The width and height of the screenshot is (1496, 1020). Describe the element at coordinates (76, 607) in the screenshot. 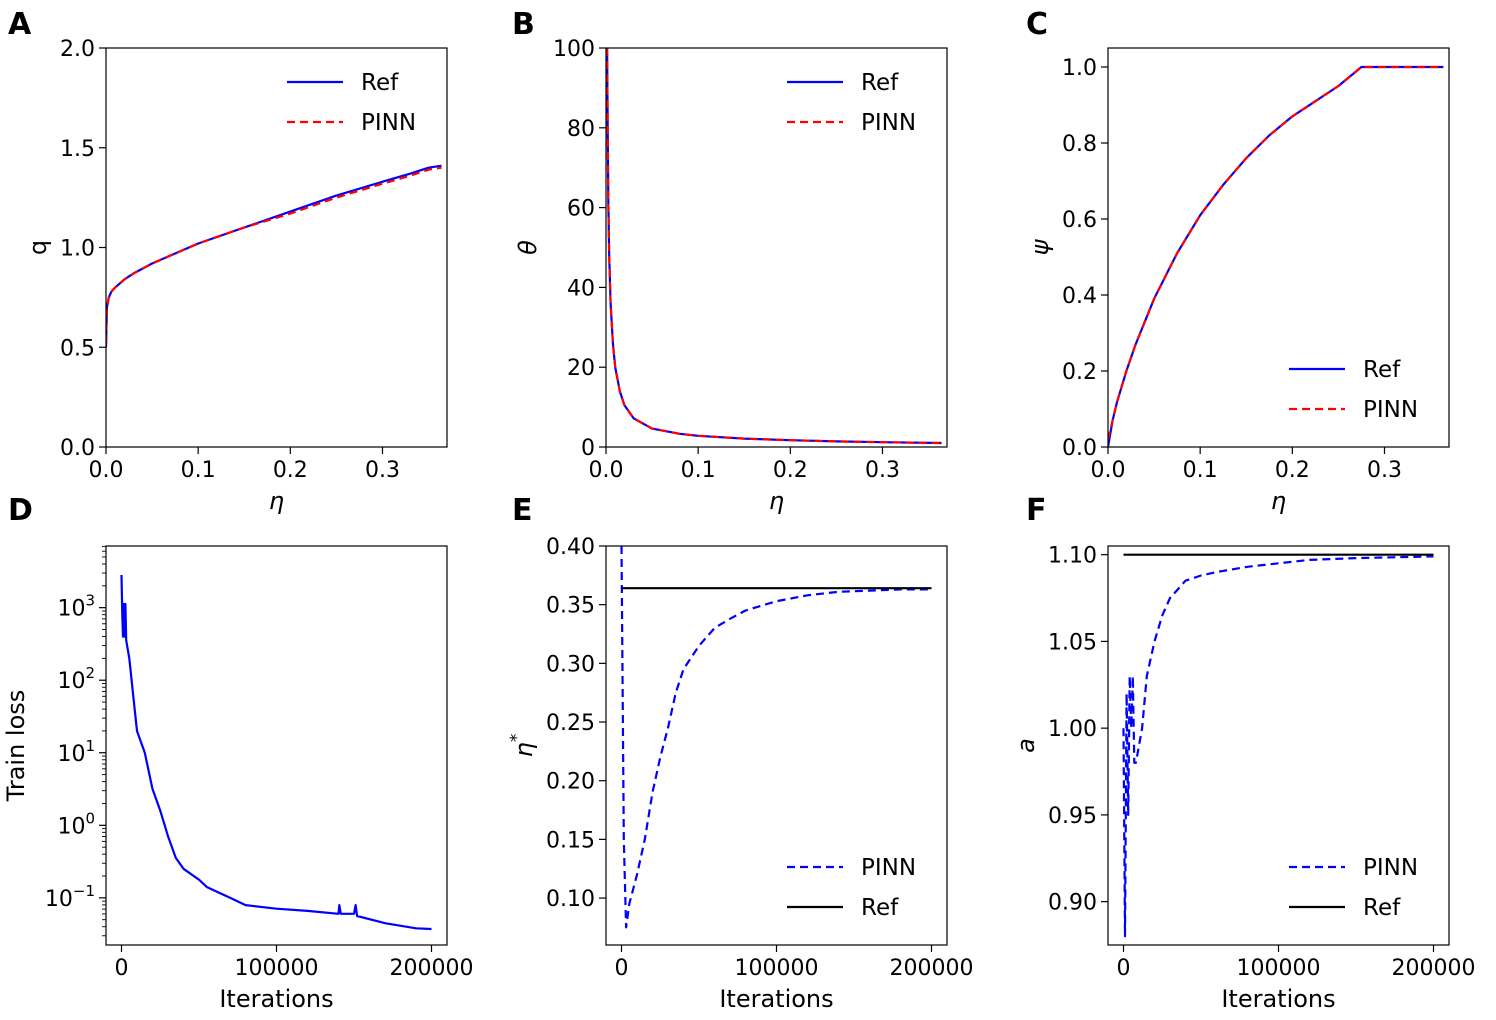

I see `y-tick-label: 10³` at that location.